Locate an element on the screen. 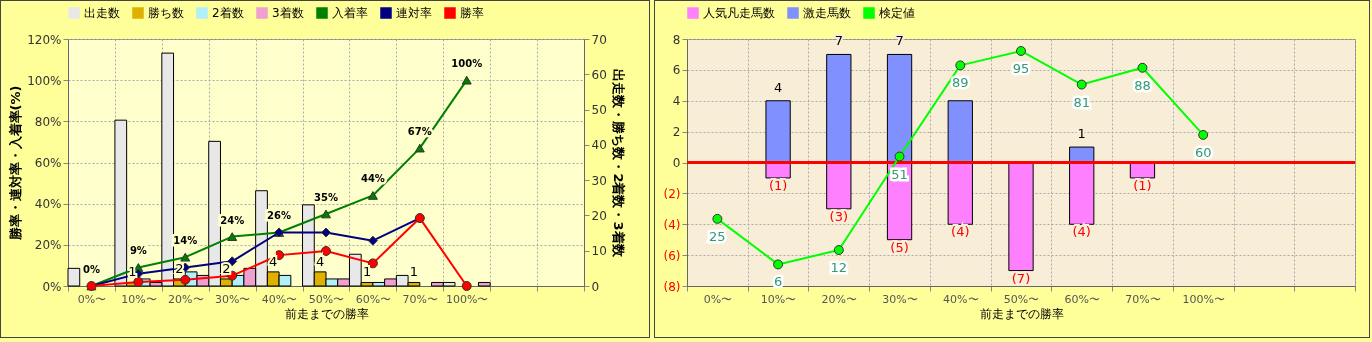 The width and height of the screenshot is (1372, 342). legend-label: 連対率 is located at coordinates (414, 13).